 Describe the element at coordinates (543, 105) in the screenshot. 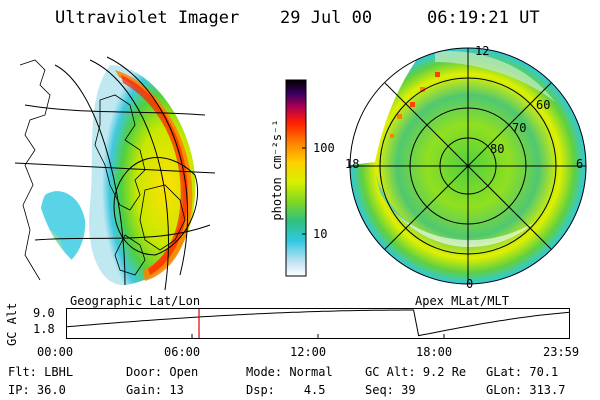

I see `mlat-label-60: 60` at that location.